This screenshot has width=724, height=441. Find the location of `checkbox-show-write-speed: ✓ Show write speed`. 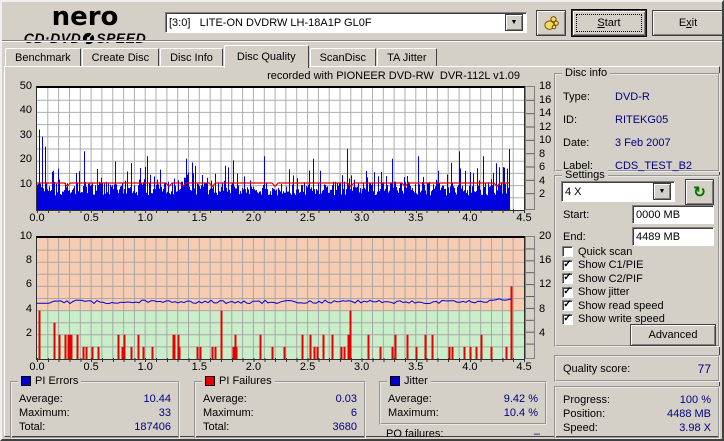

checkbox-show-write-speed: ✓ Show write speed is located at coordinates (638, 320).